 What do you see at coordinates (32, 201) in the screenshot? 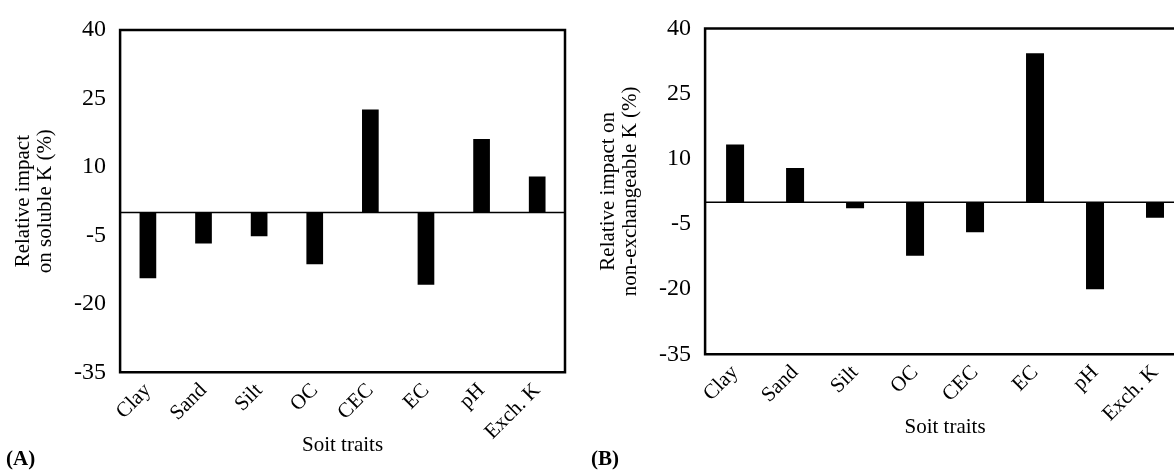
I see `y-axis-title: Relative impact on soluble K (%)` at bounding box center [32, 201].